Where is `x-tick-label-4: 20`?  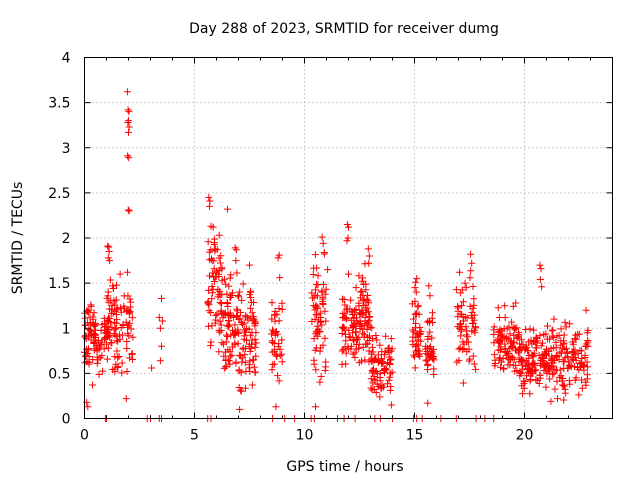 x-tick-label-4: 20 is located at coordinates (525, 436).